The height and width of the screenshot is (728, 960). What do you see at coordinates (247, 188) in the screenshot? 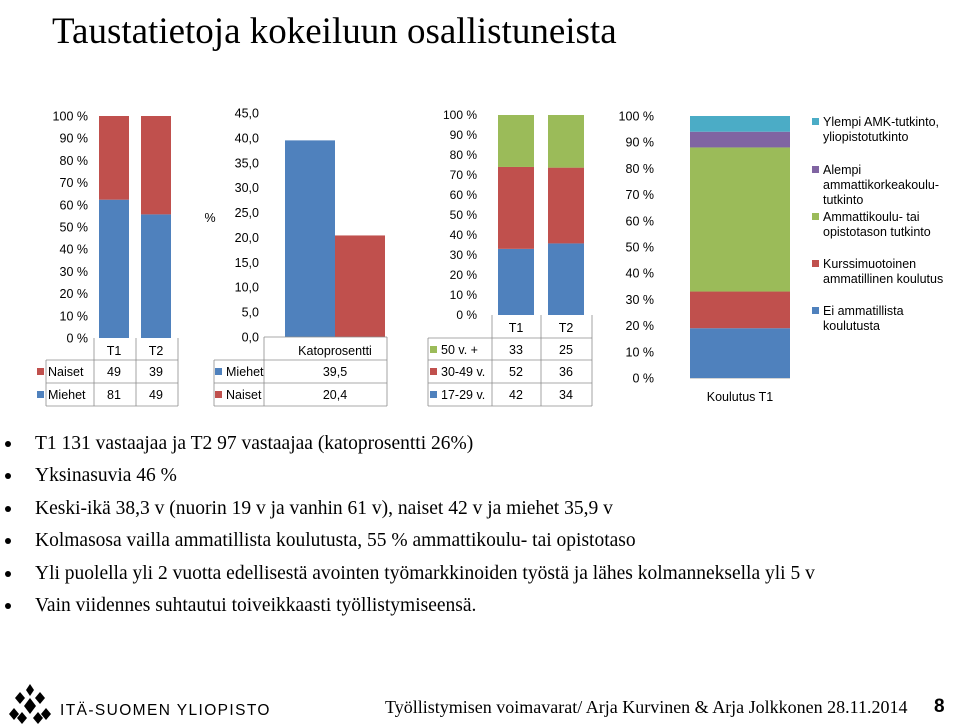
I see `y-tick-label: 30,0` at bounding box center [247, 188].